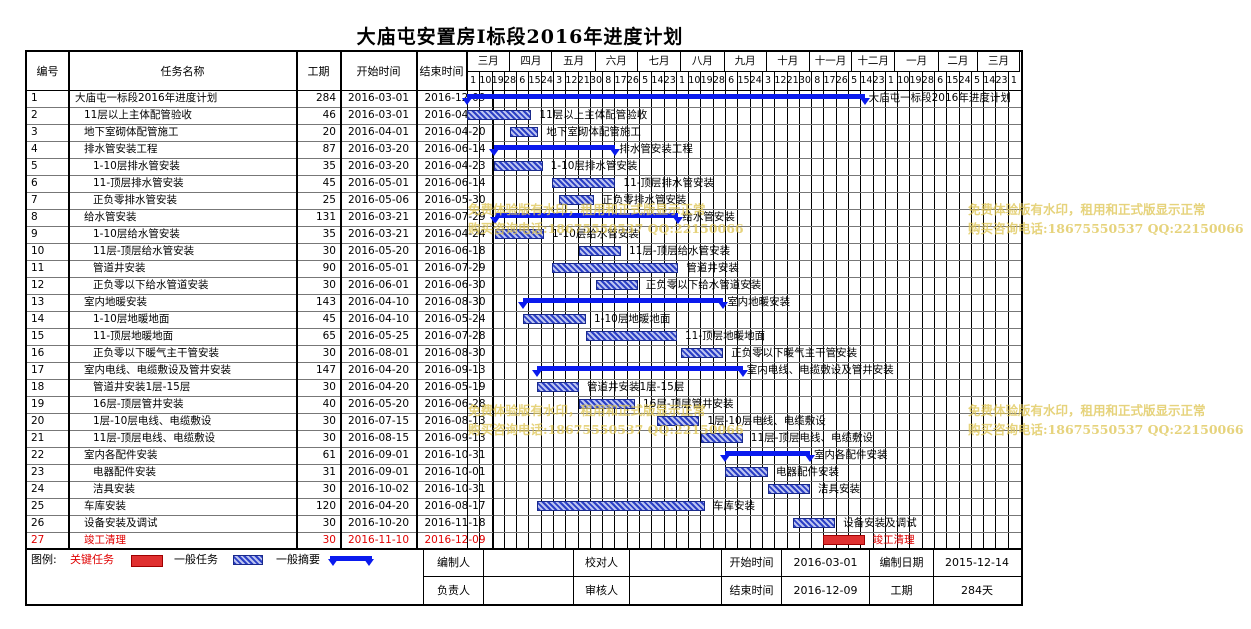  Describe the element at coordinates (843, 540) in the screenshot. I see `critical-task-bar` at that location.